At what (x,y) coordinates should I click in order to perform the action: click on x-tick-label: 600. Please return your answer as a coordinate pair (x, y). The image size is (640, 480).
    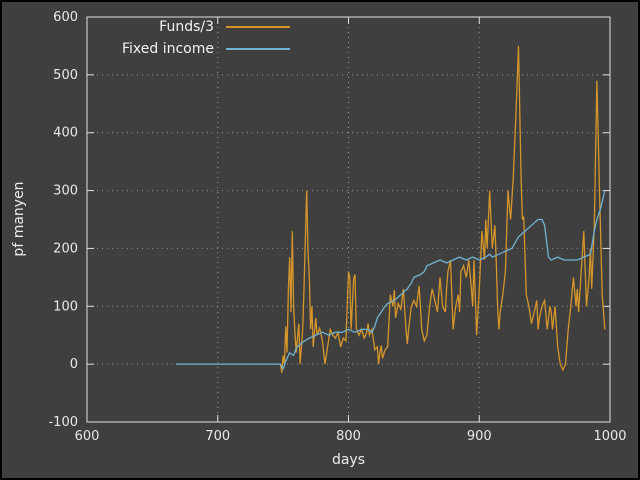
    Looking at the image, I should click on (87, 436).